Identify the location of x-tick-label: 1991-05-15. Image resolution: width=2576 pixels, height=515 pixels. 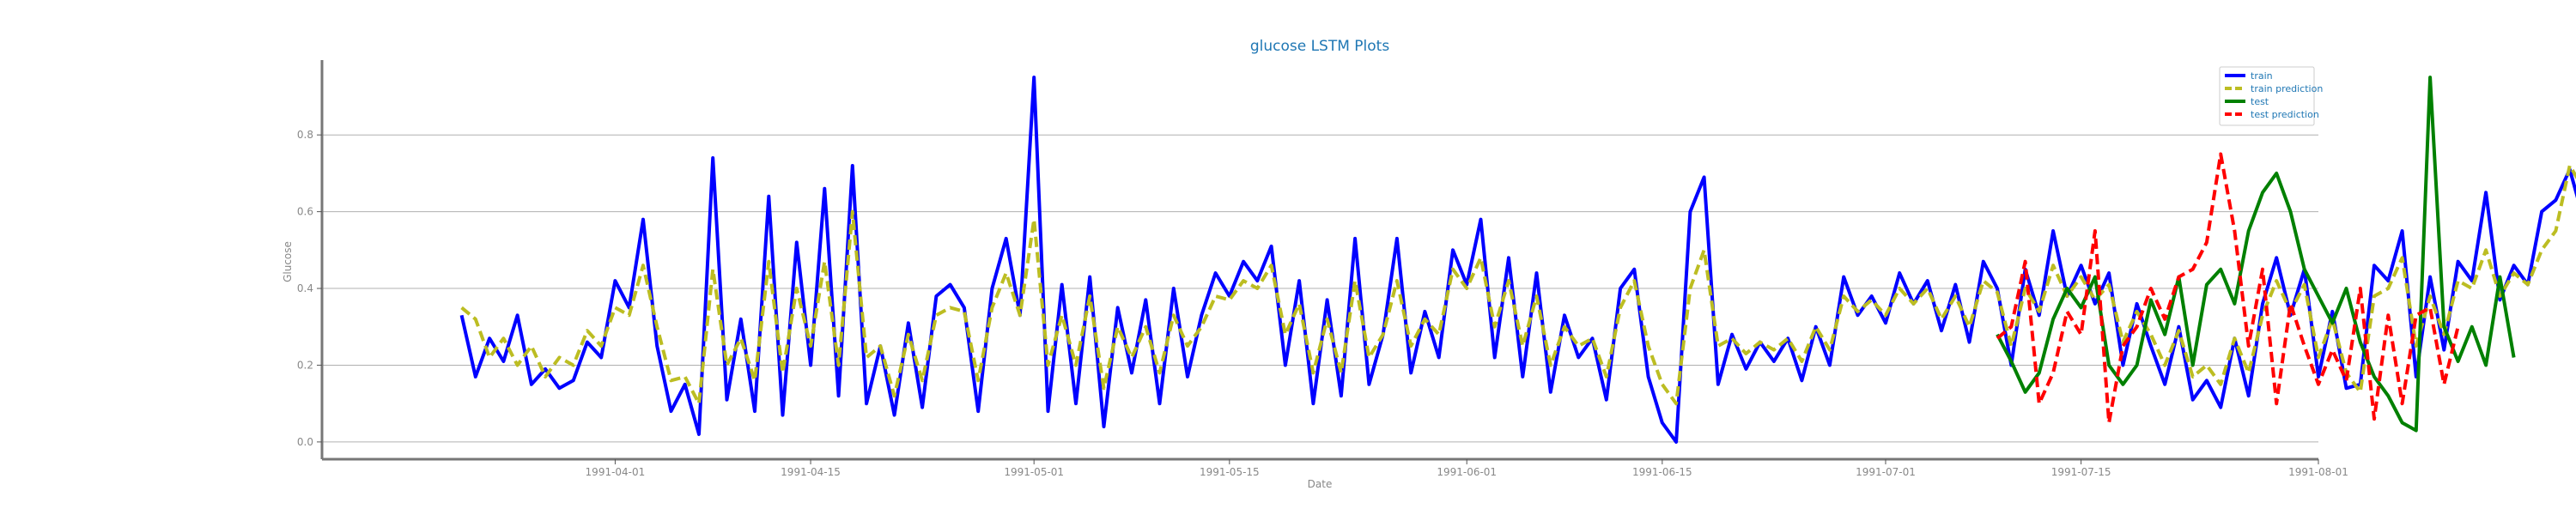
(1230, 472).